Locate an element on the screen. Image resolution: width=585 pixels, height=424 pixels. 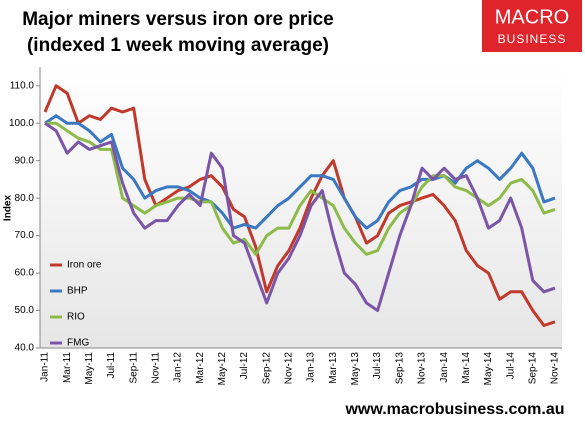
x-tick-label: Jul-12 is located at coordinates (244, 366).